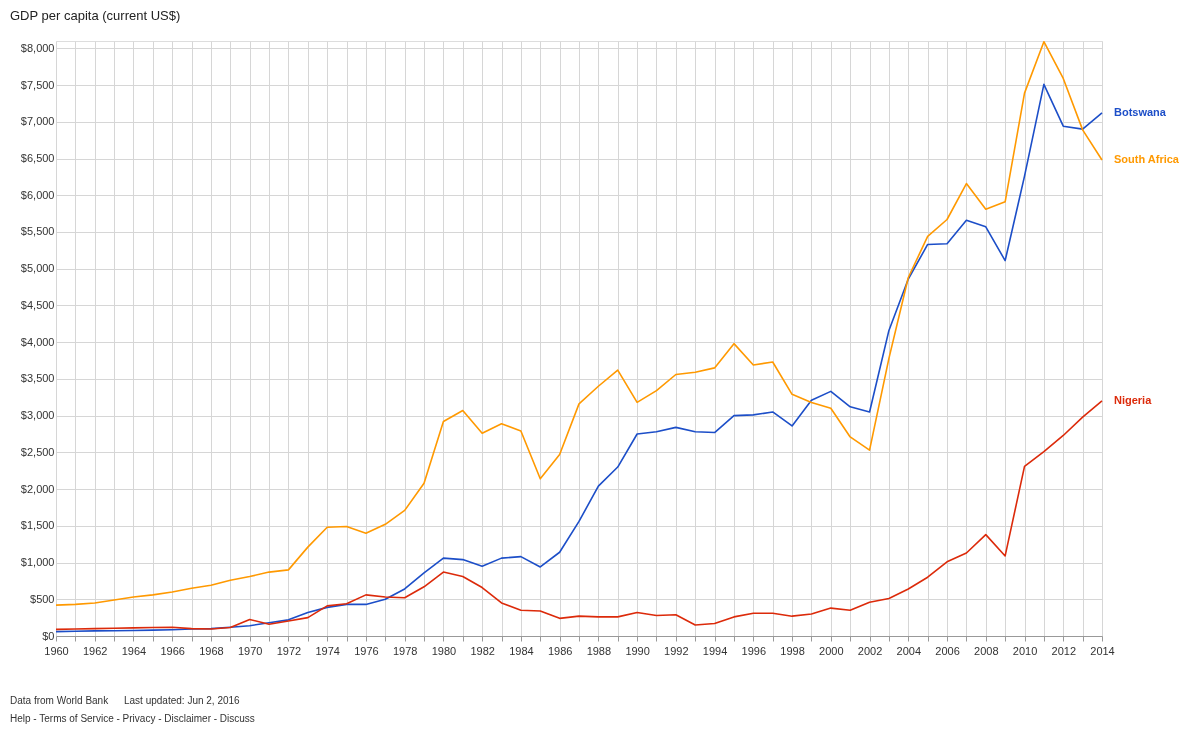  What do you see at coordinates (792, 650) in the screenshot?
I see `x-tick-label: 1998` at bounding box center [792, 650].